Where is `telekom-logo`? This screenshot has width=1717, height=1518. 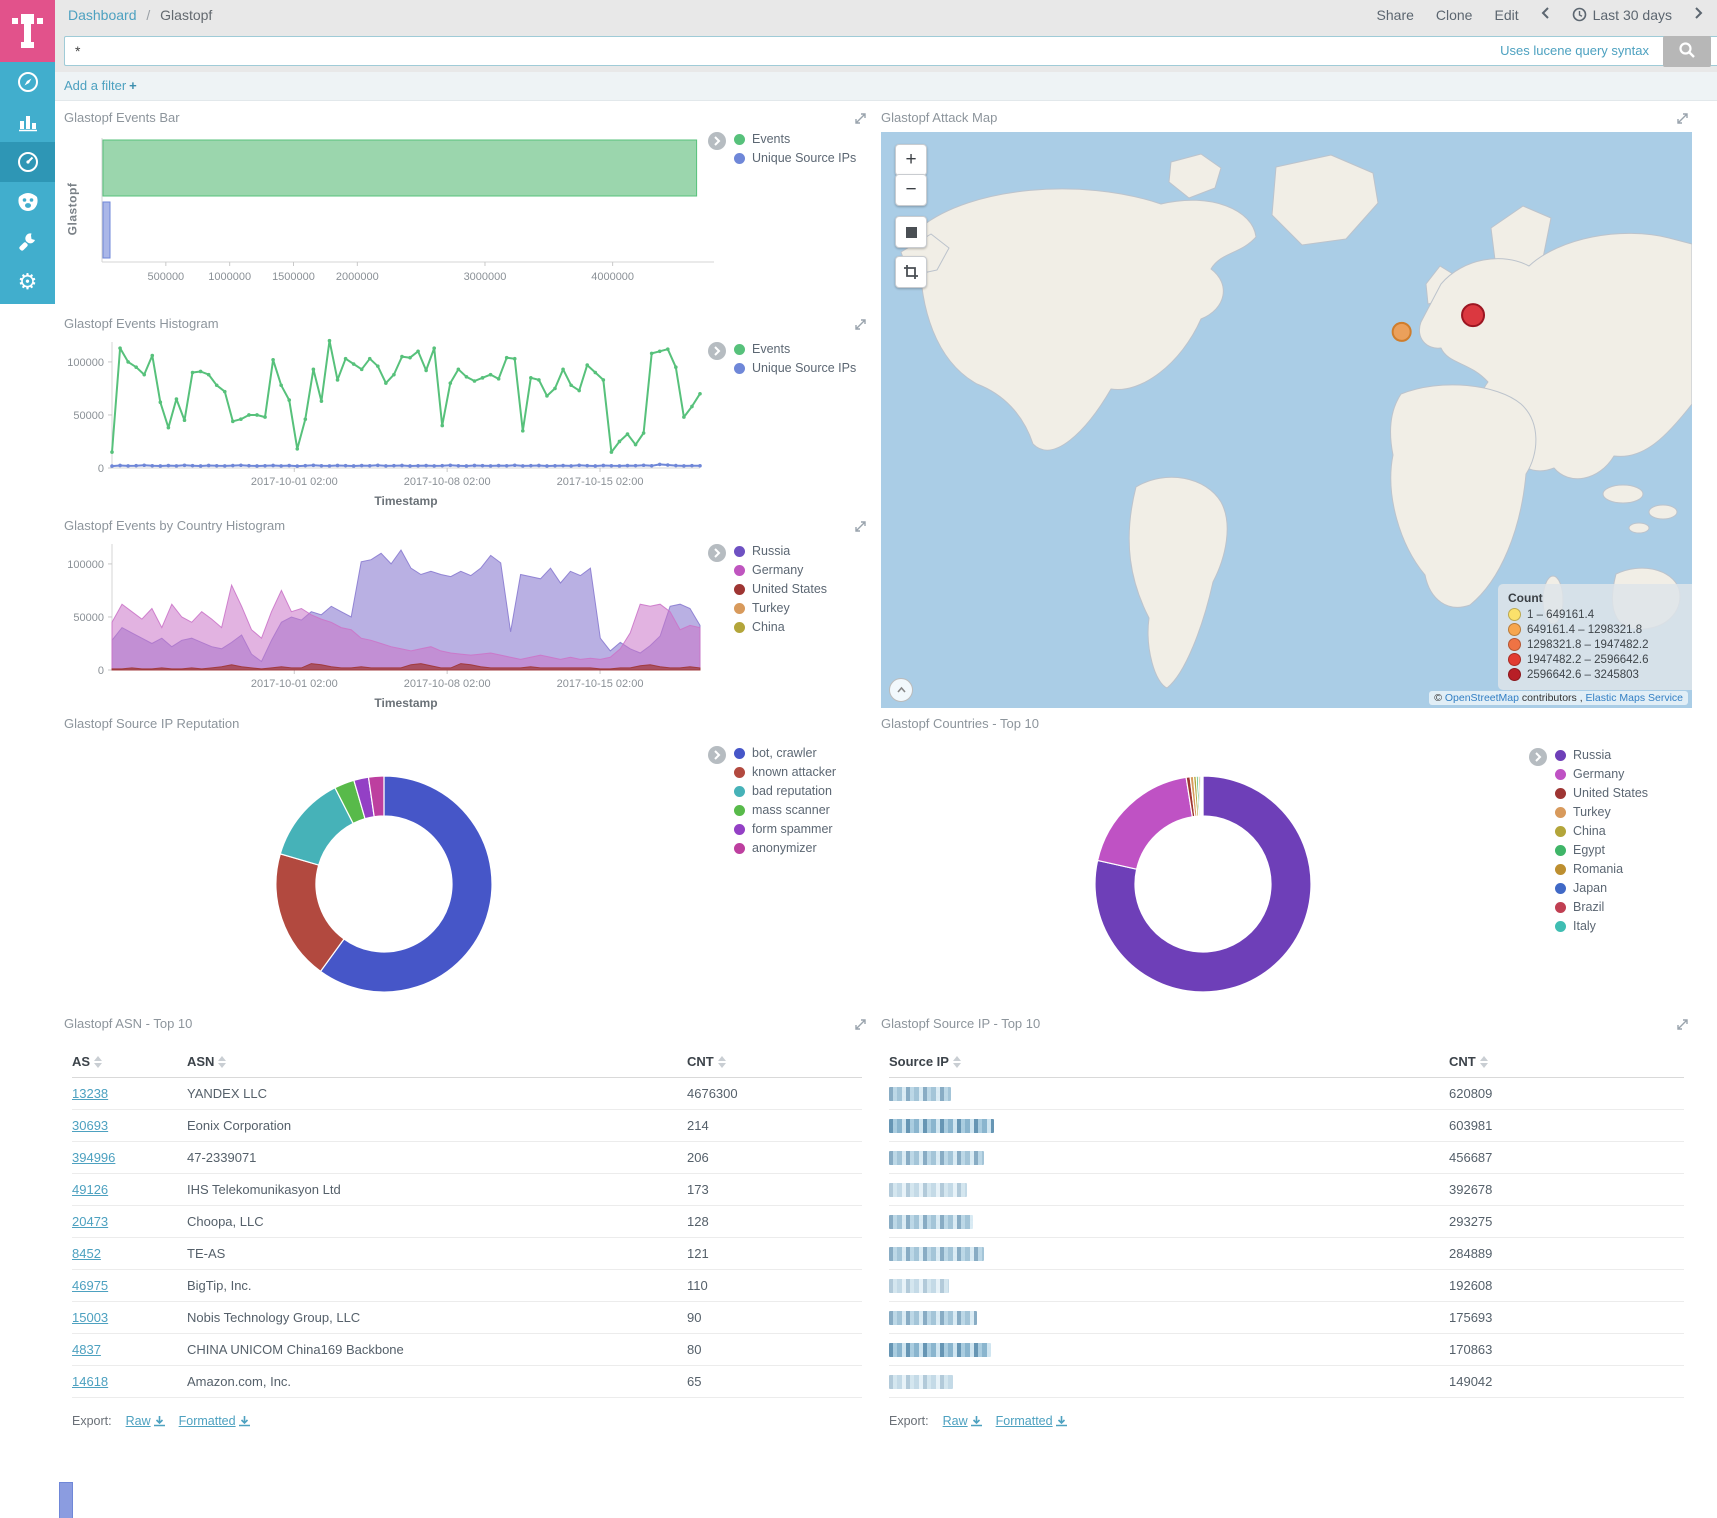
telekom-logo is located at coordinates (27, 31).